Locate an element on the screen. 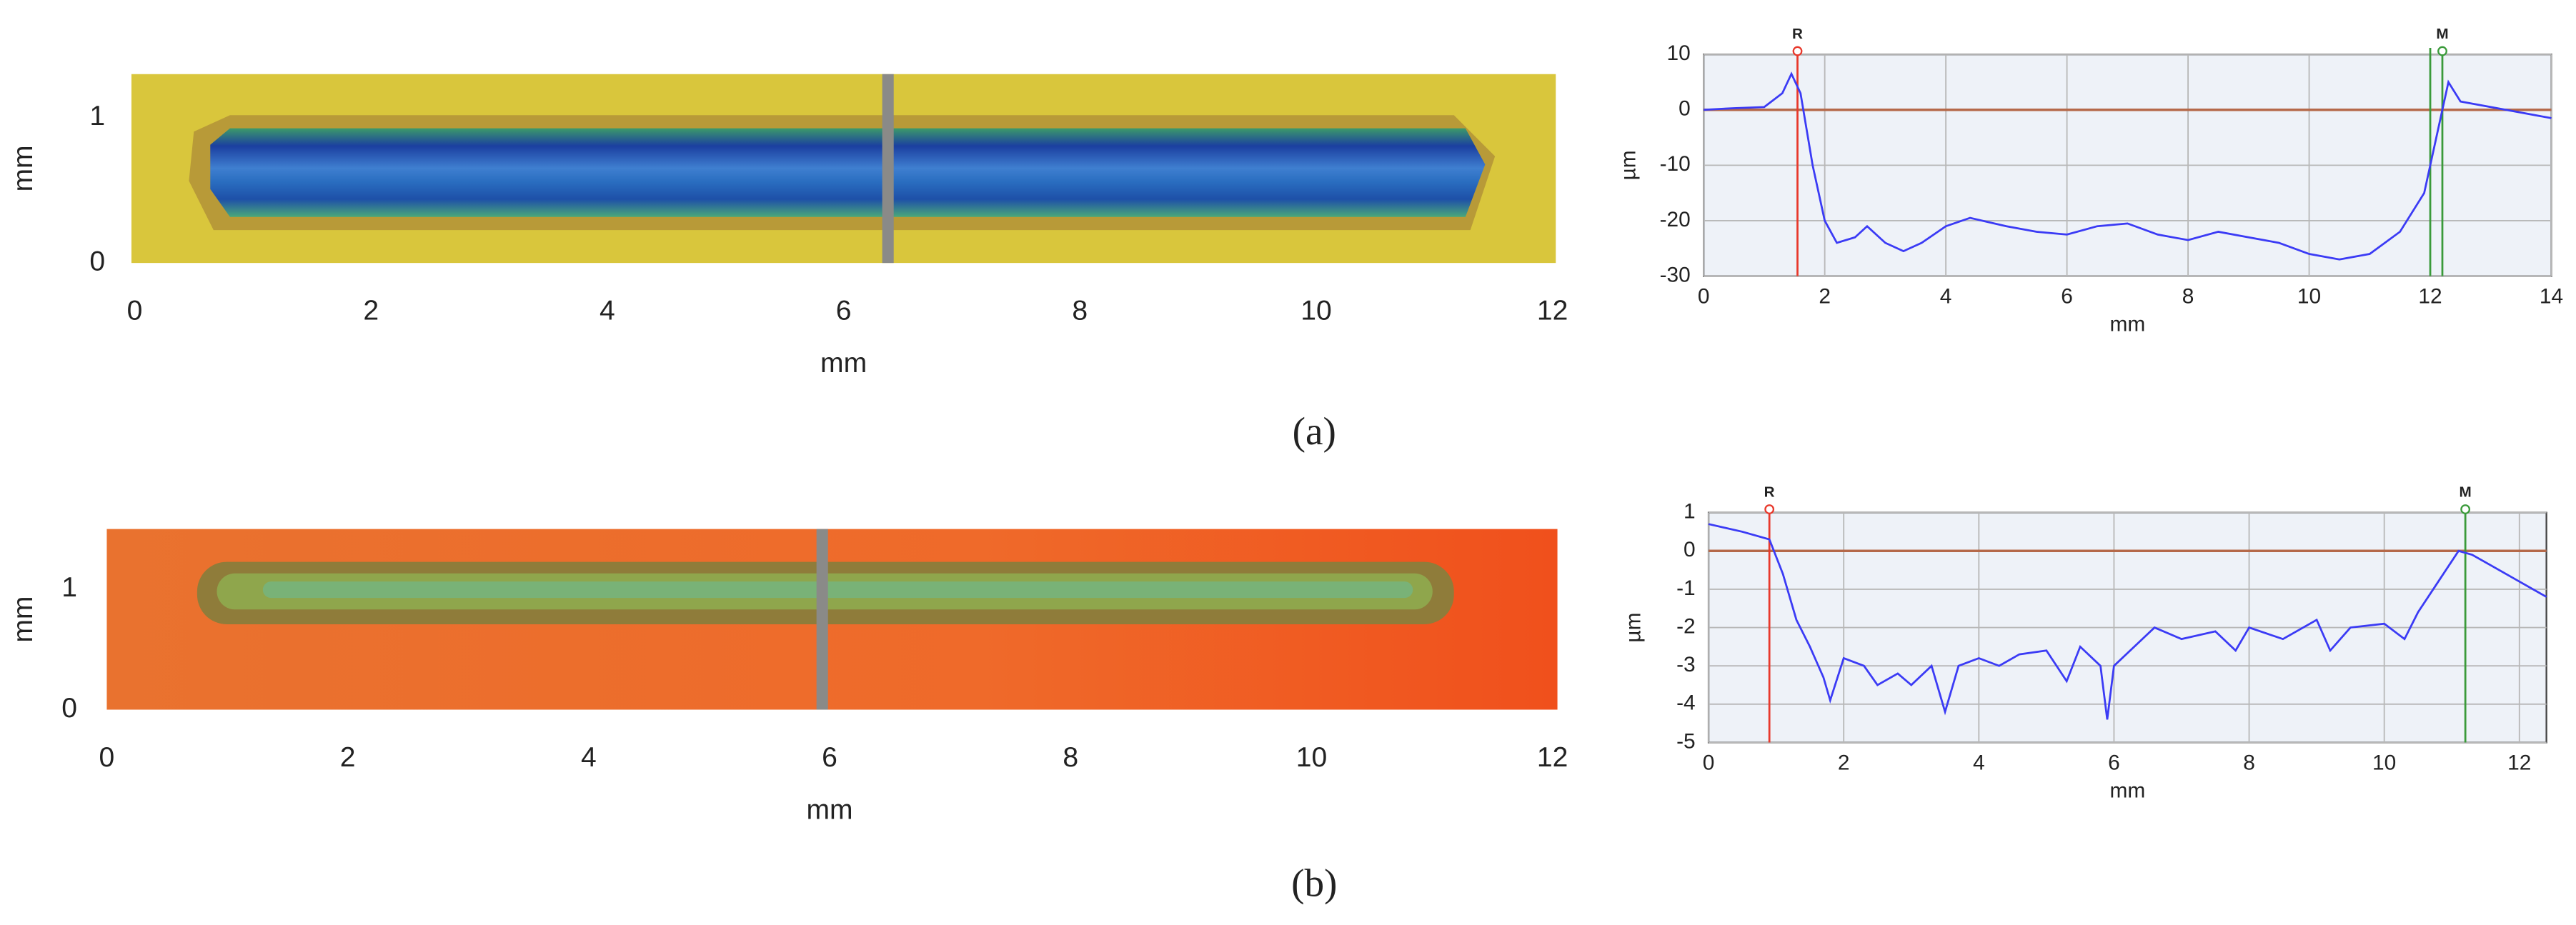  y-tick-label: -1 is located at coordinates (1686, 588).